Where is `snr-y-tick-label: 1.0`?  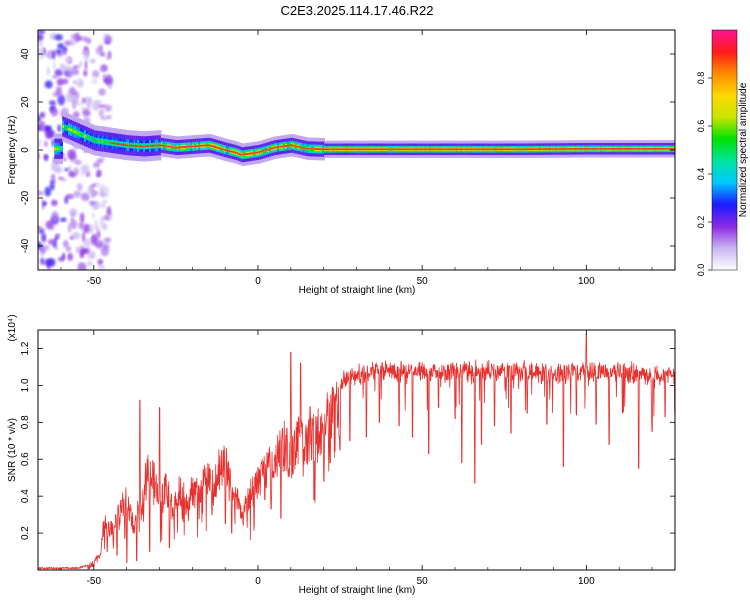
snr-y-tick-label: 1.0 is located at coordinates (25, 385).